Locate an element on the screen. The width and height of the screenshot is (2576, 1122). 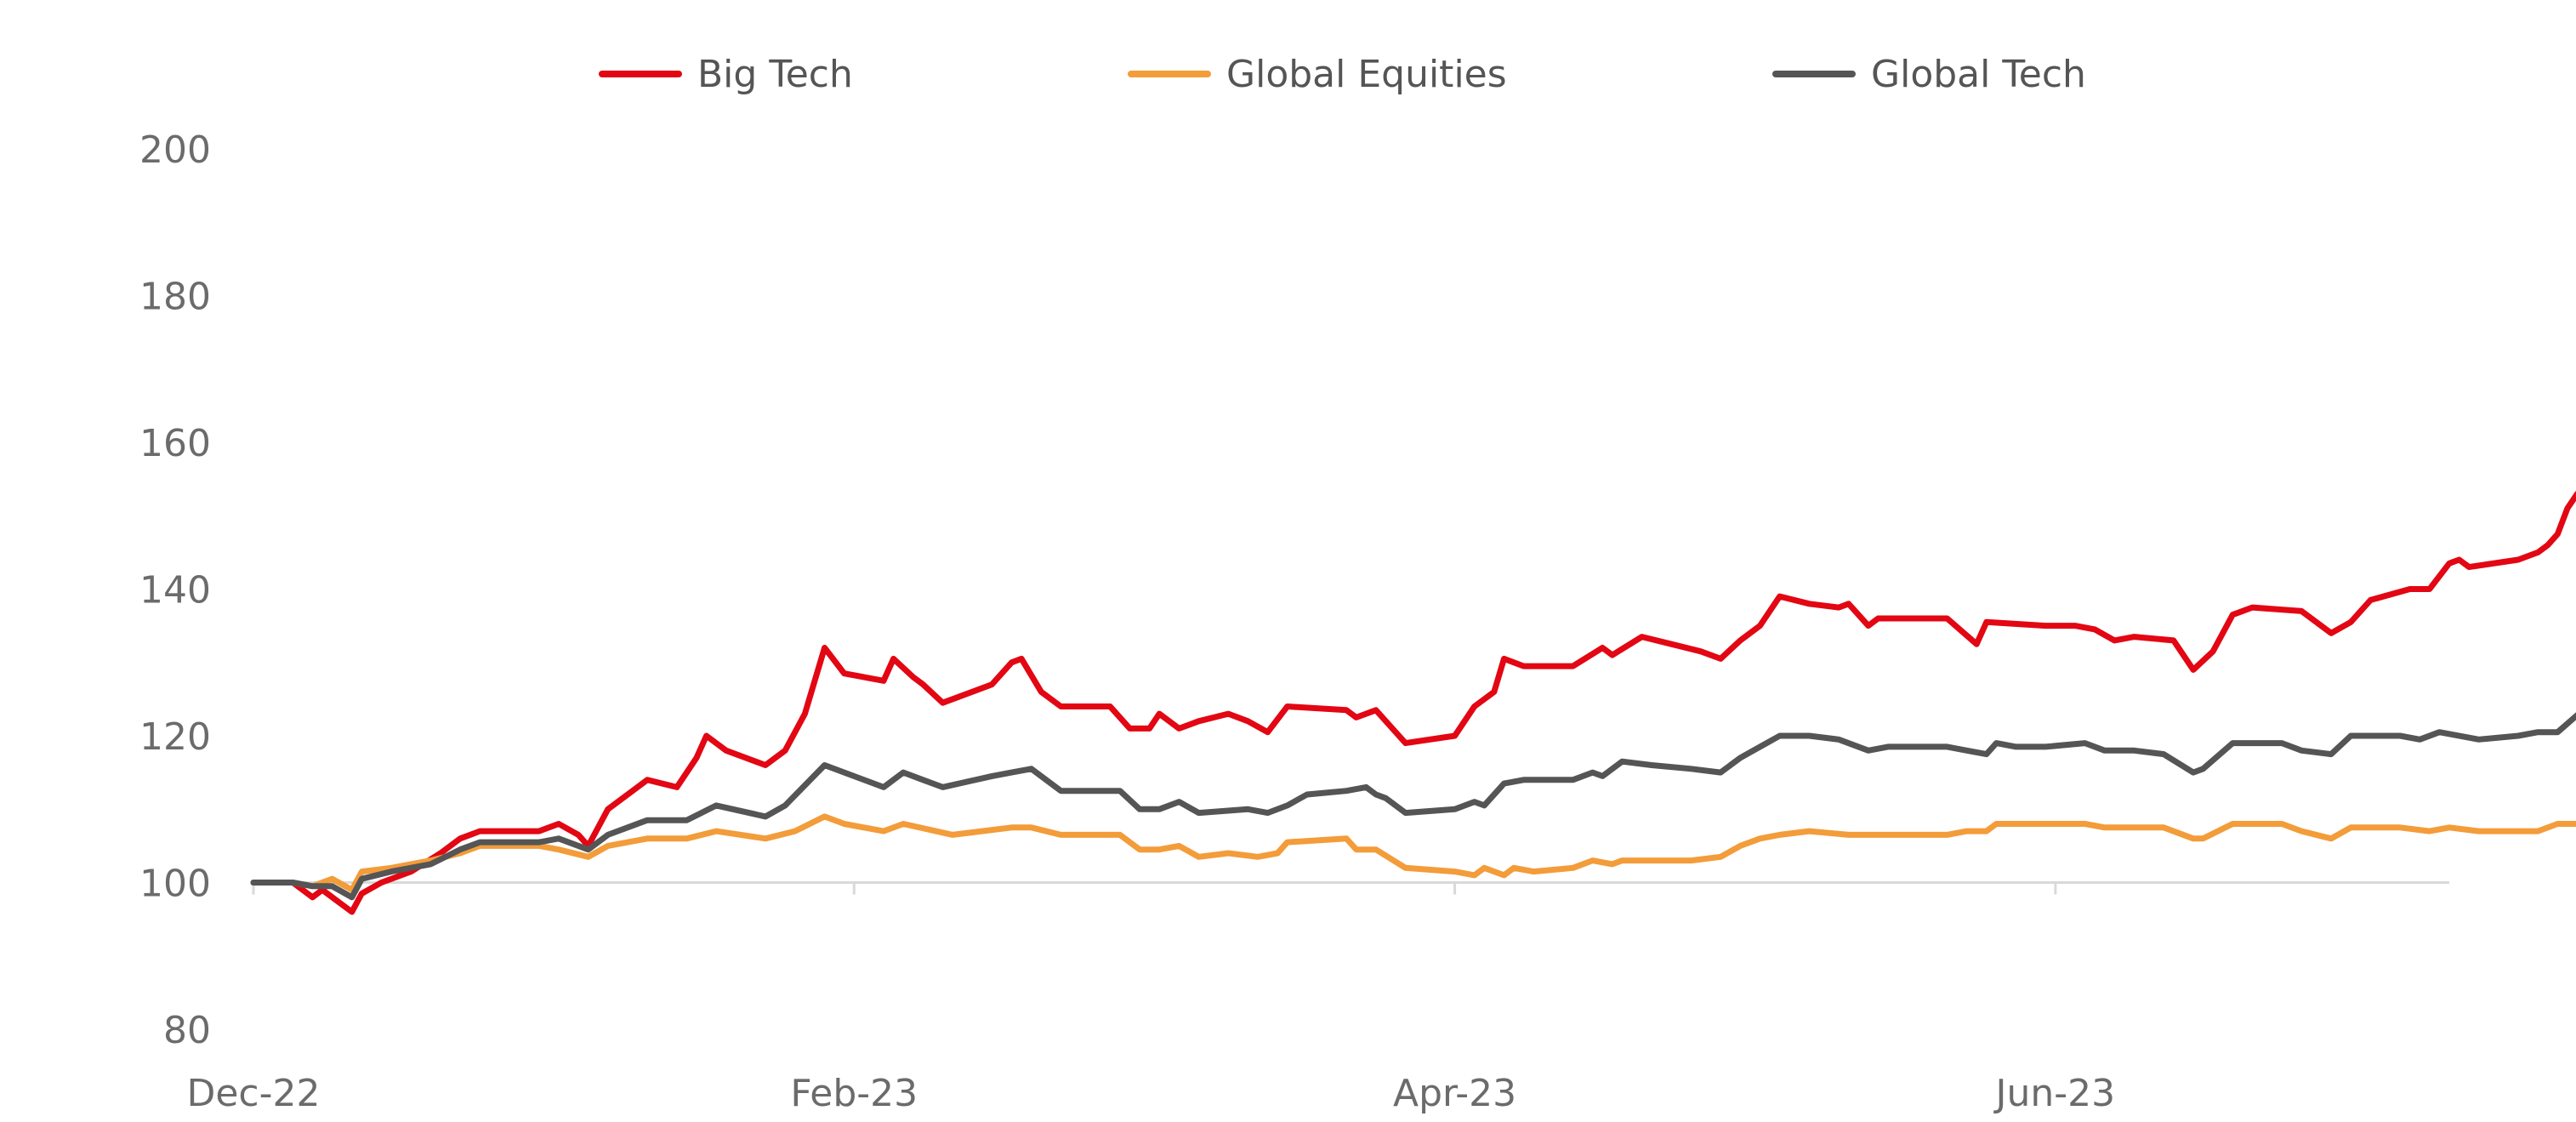
legend-label-global-tech: Global Tech is located at coordinates (1978, 74).